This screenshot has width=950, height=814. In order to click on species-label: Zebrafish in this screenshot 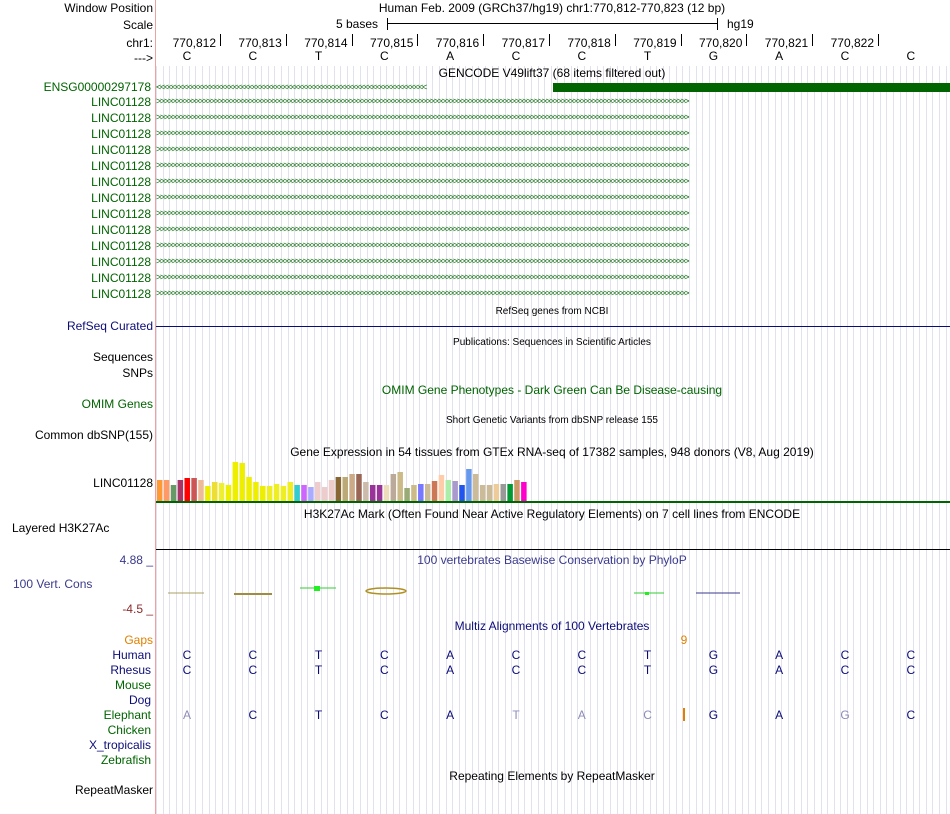, I will do `click(125, 760)`.